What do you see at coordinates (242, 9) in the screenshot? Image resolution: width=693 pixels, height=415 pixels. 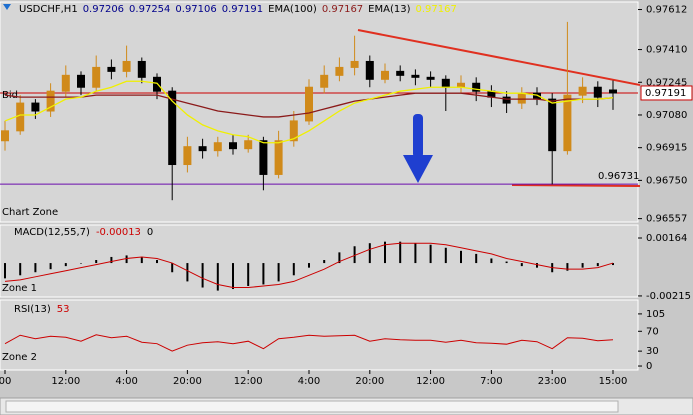 I see `quote-value: 0.97191` at bounding box center [242, 9].